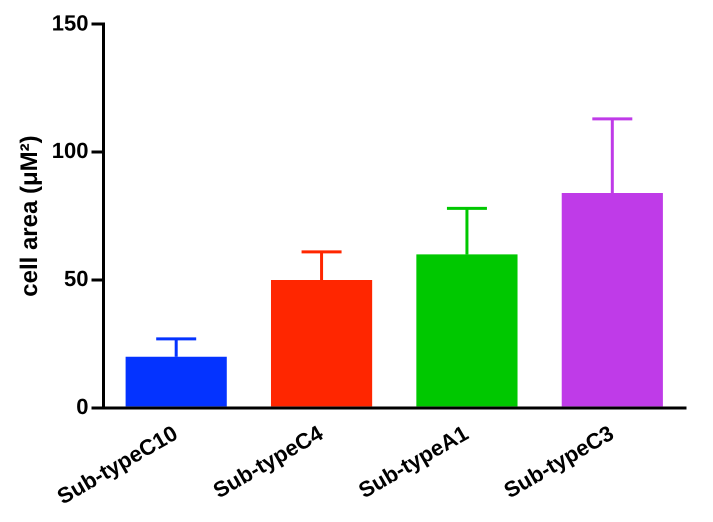 Image resolution: width=713 pixels, height=522 pixels. I want to click on y-tick-label: 0, so click(82, 406).